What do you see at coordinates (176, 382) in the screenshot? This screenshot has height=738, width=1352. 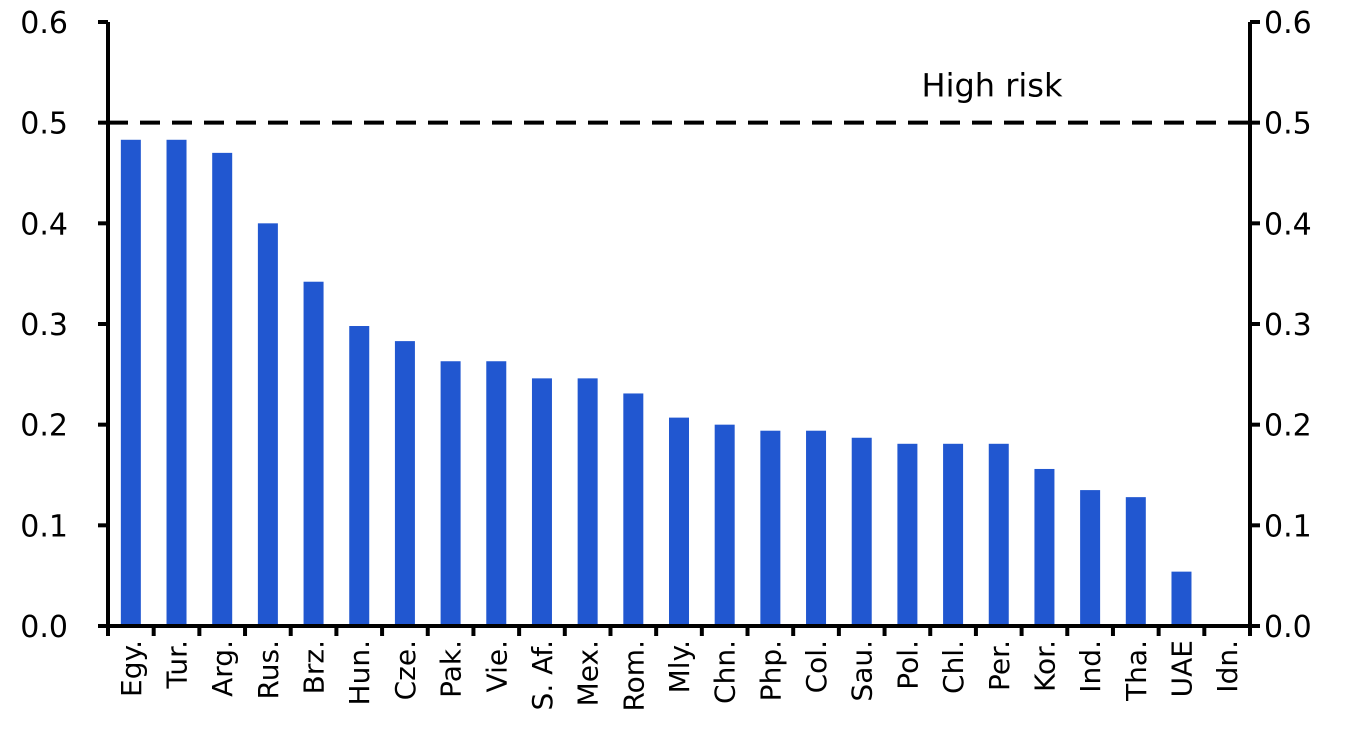 I see `bar-tur` at bounding box center [176, 382].